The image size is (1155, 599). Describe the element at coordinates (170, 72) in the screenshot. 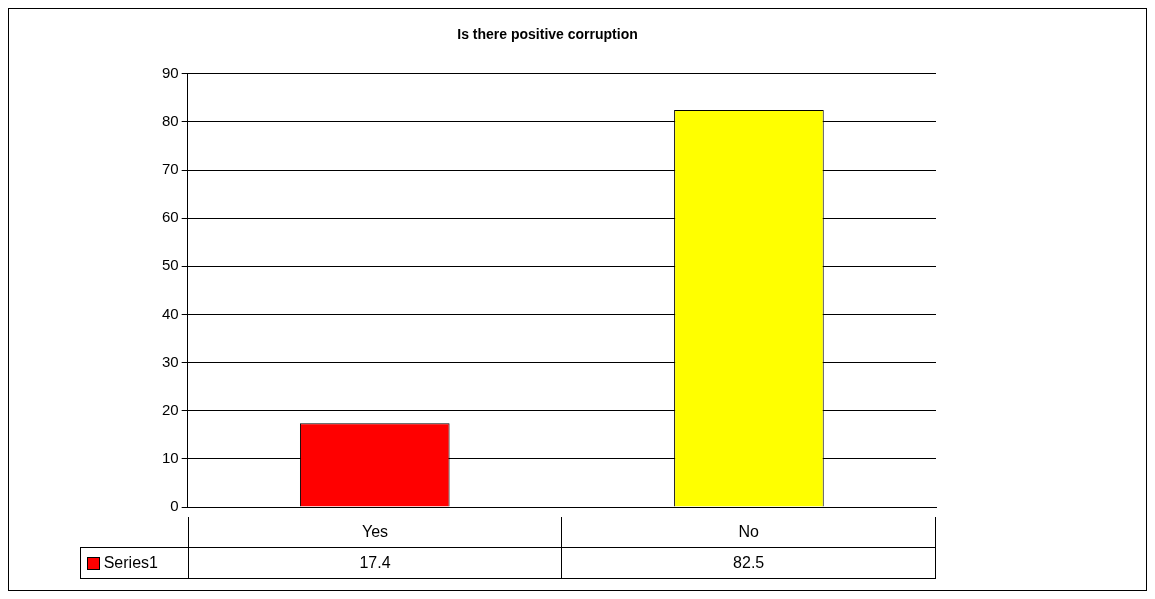

I see `y-tick-label: 90` at that location.